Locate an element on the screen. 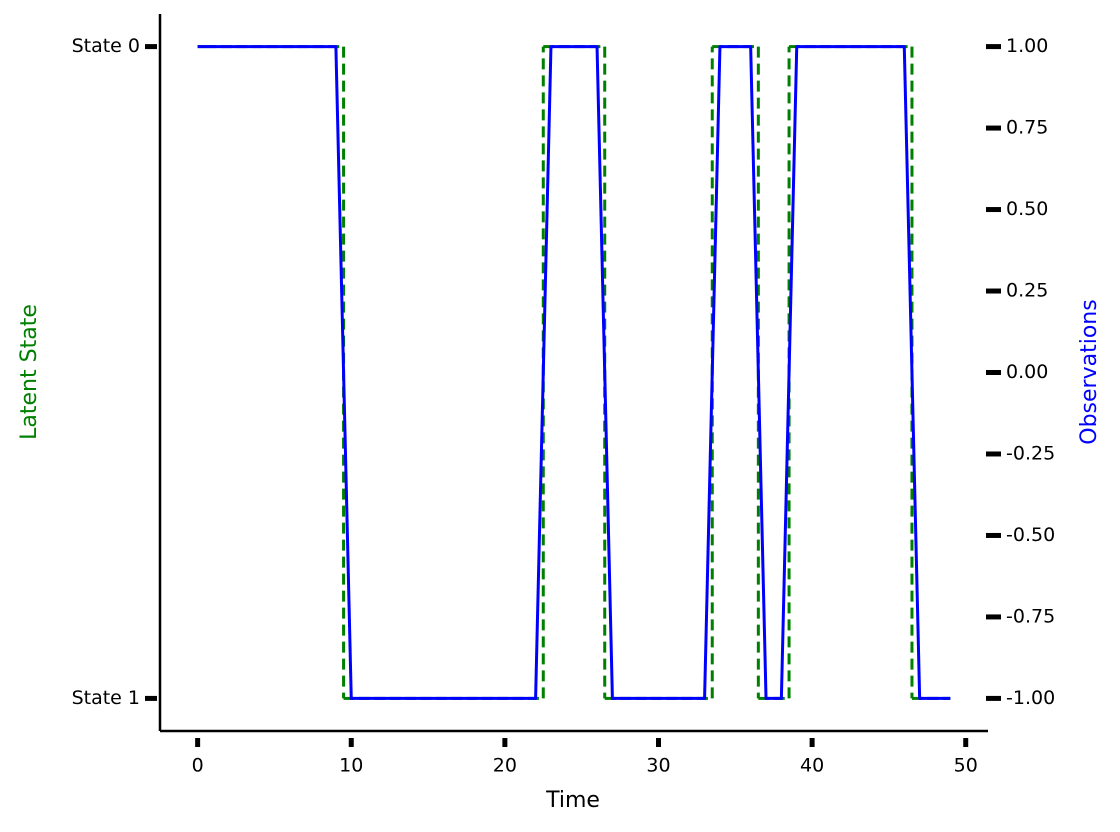 This screenshot has width=1120, height=832. x-tick-label: 0 is located at coordinates (198, 766).